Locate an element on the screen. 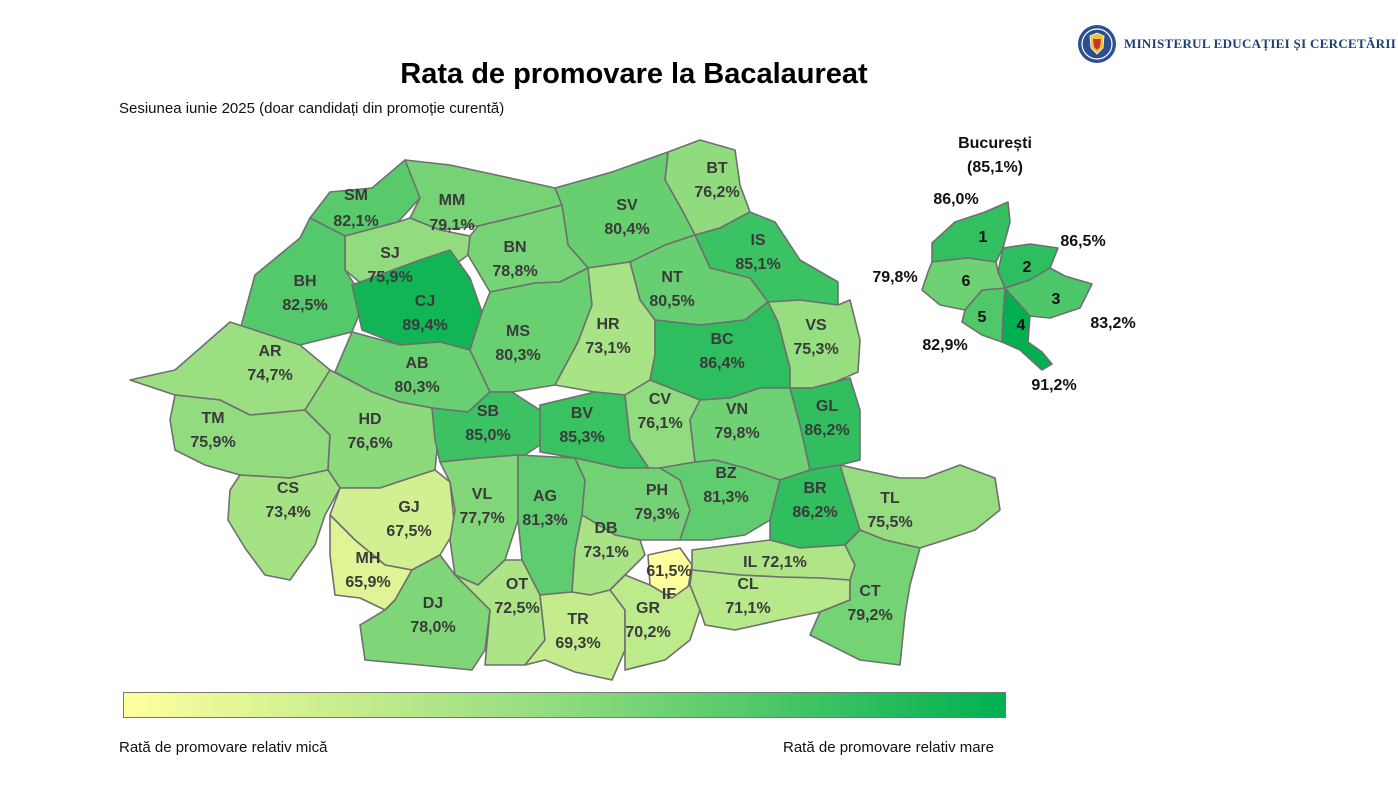 The image size is (1398, 797). sector-value-label: 91,2% is located at coordinates (1053, 385).